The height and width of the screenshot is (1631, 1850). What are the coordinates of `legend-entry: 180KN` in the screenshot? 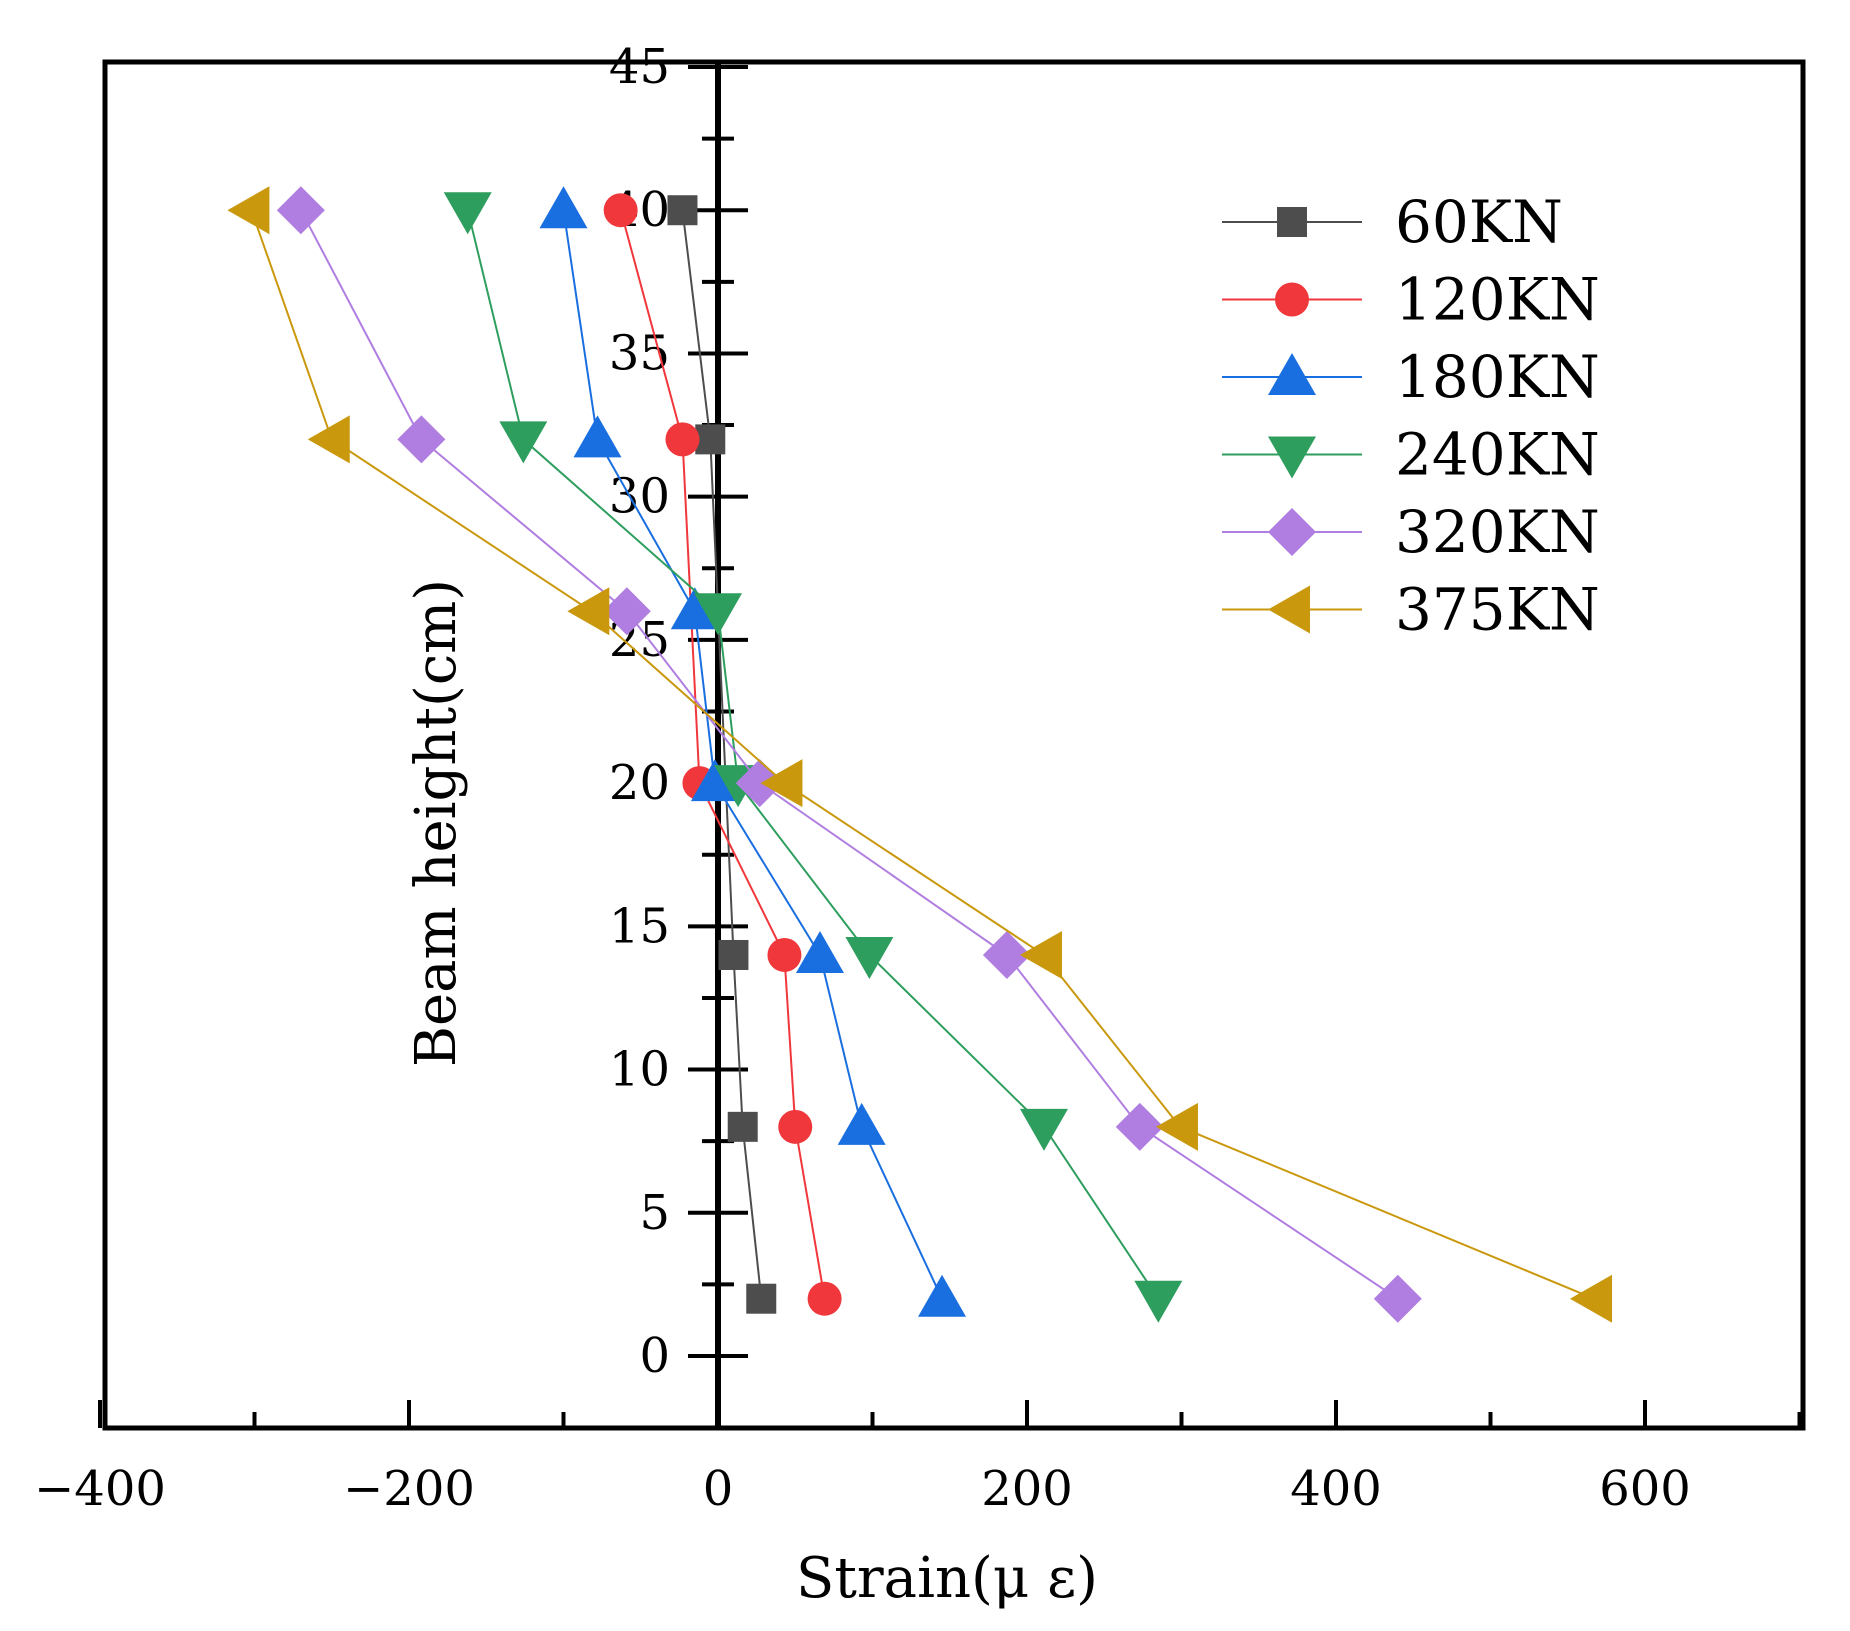 It's located at (1411, 377).